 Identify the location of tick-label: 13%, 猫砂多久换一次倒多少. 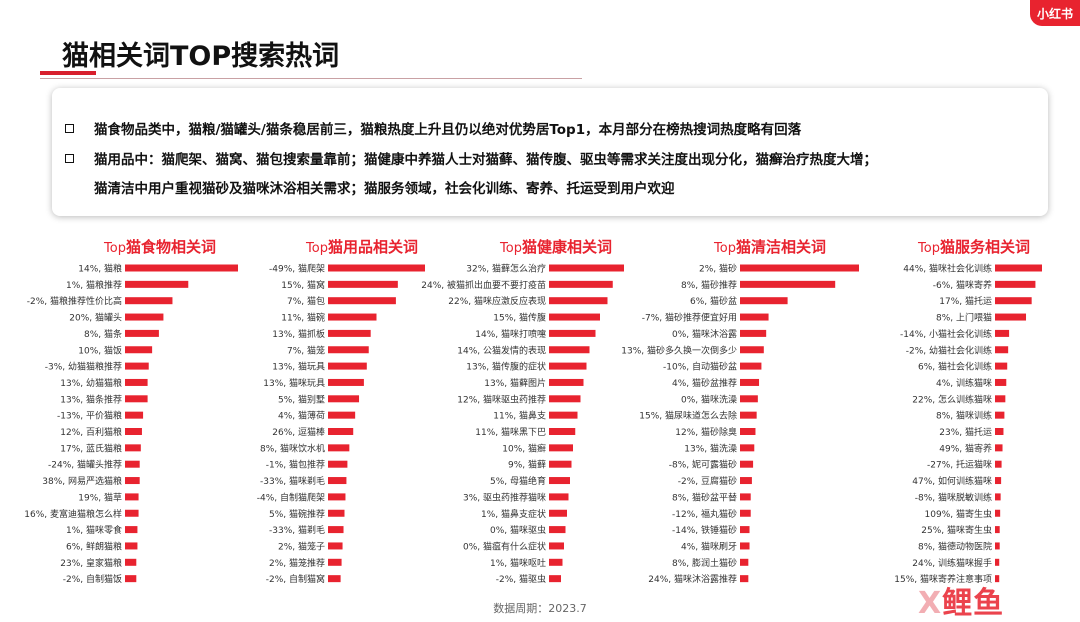
(679, 350).